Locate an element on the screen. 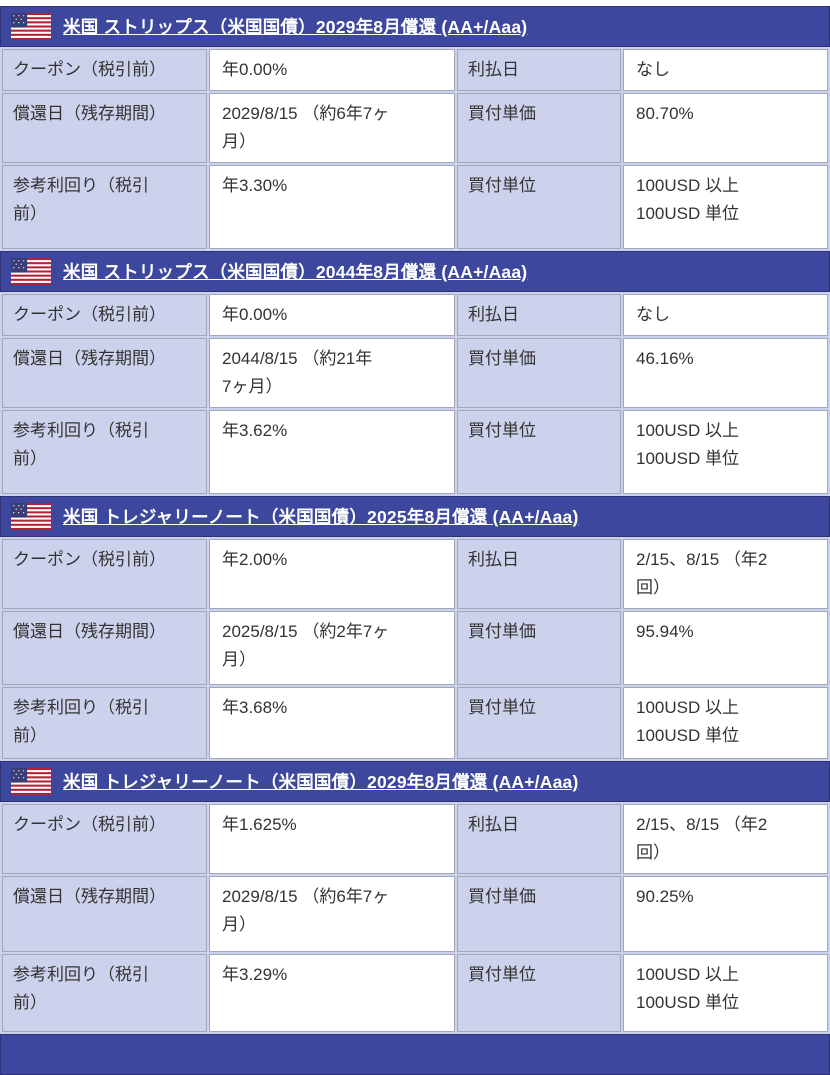 Image resolution: width=830 pixels, height=1075 pixels. coupon-value: 年2.00% is located at coordinates (332, 574).